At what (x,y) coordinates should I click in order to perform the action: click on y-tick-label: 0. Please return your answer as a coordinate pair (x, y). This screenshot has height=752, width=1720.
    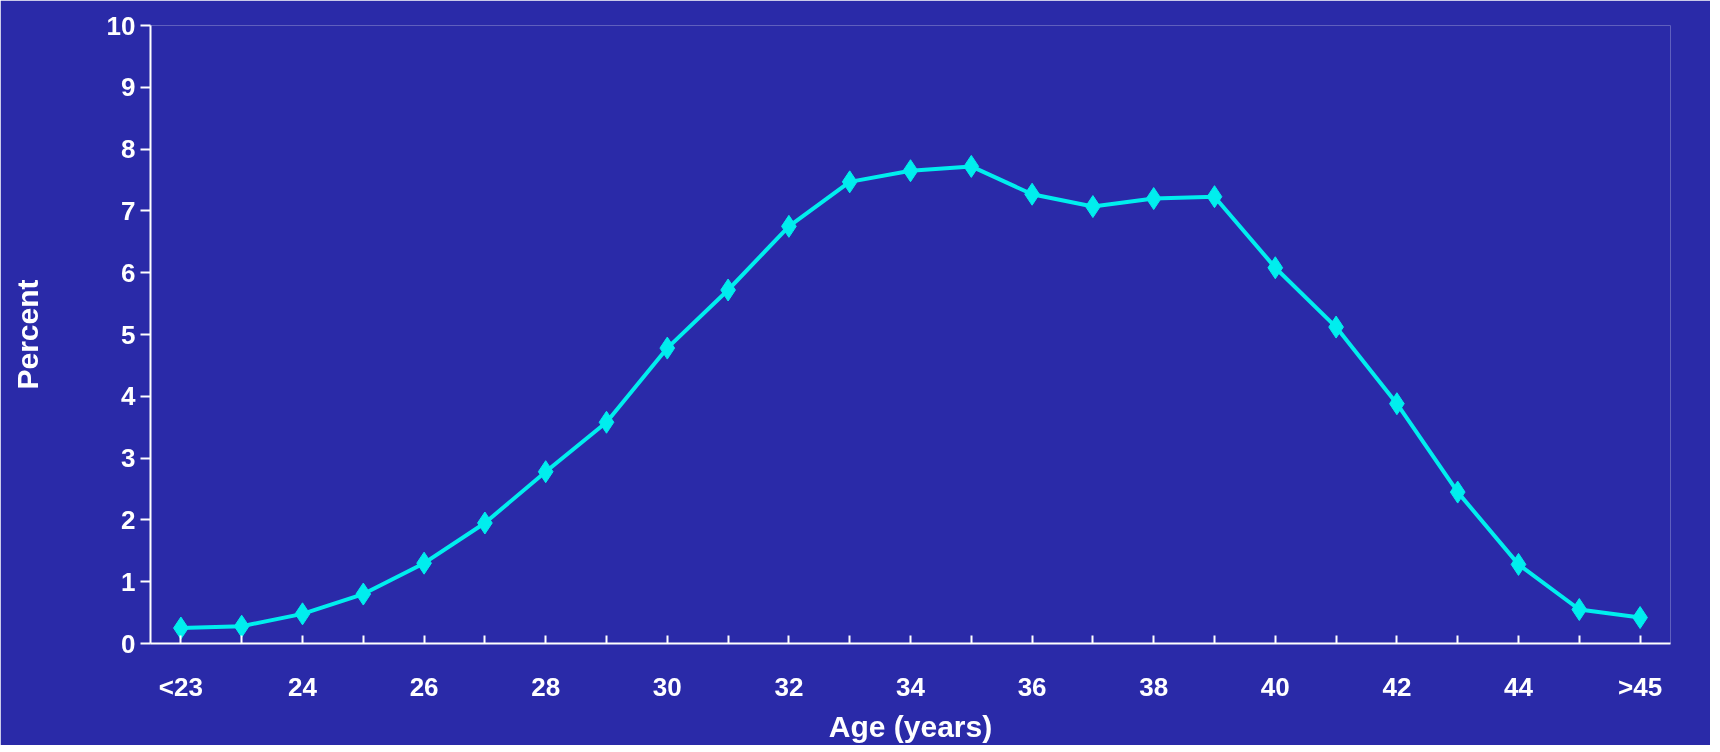
    Looking at the image, I should click on (128, 643).